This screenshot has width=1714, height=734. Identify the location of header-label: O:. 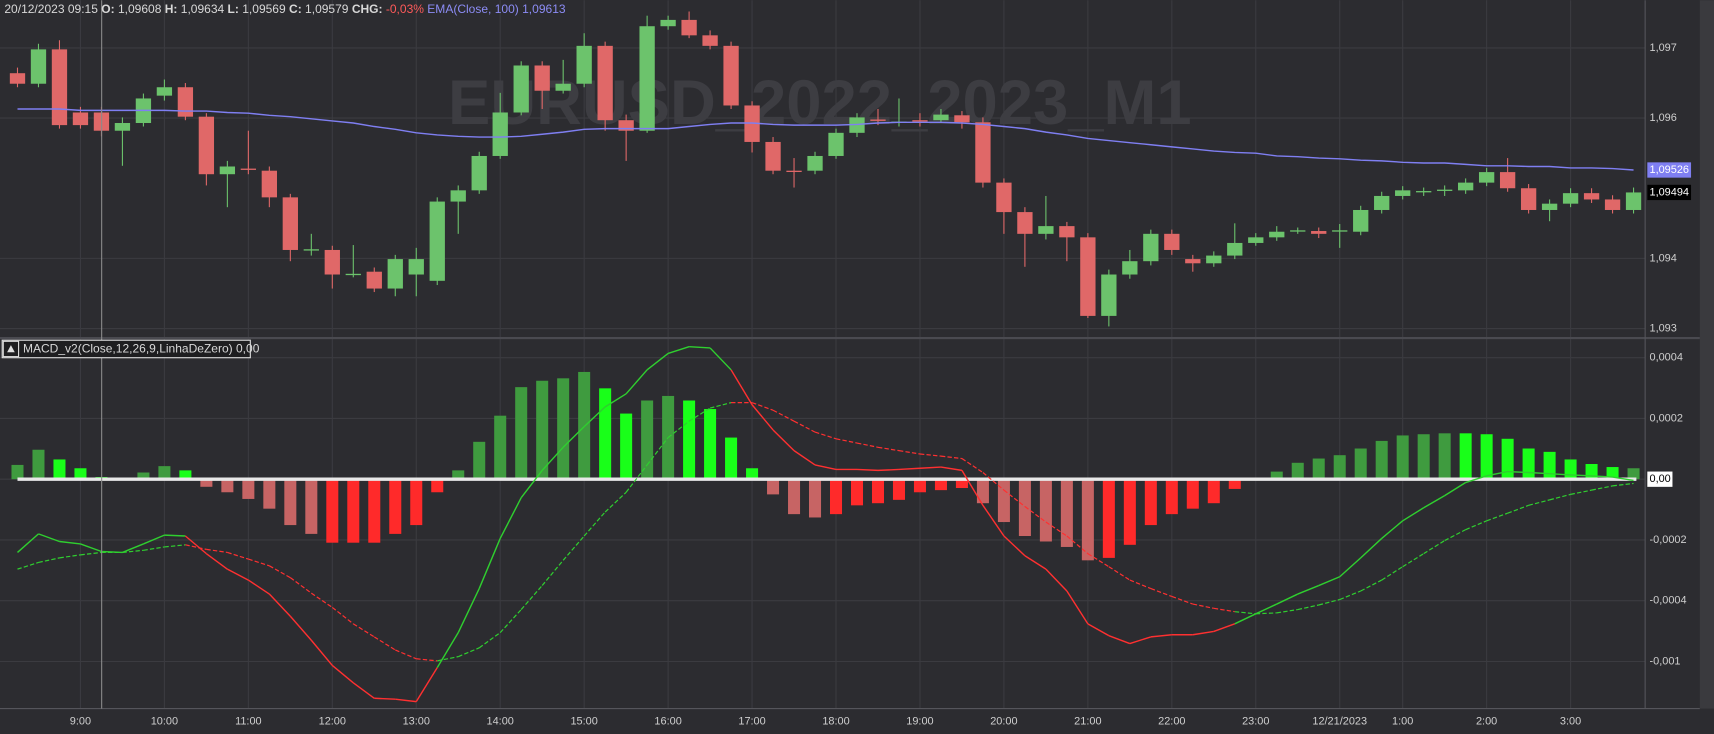
(107, 9).